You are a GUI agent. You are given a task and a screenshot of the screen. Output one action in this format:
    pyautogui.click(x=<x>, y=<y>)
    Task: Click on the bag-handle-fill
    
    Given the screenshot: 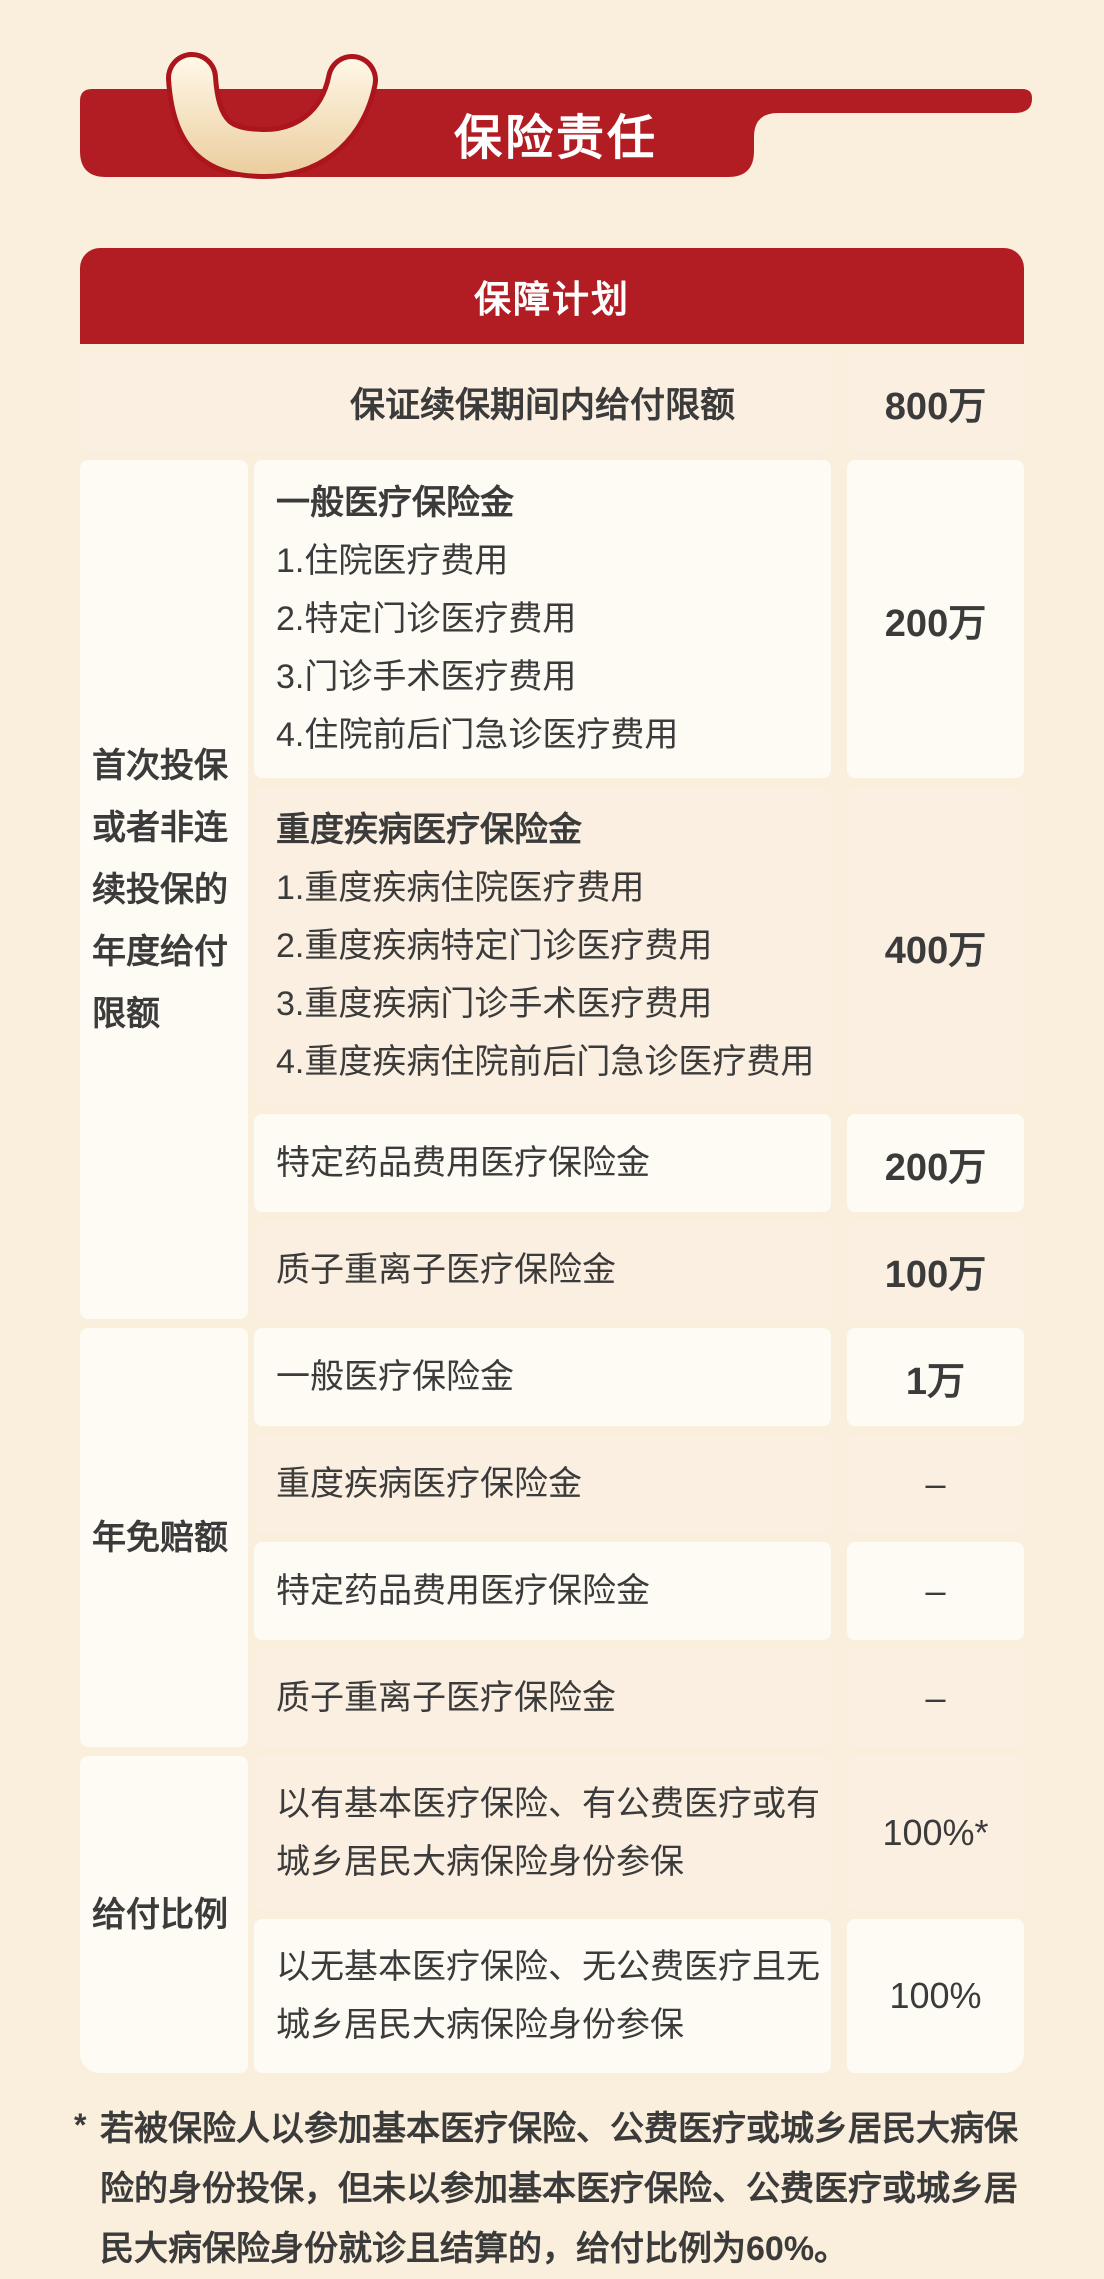 What is the action you would take?
    pyautogui.click(x=272, y=115)
    